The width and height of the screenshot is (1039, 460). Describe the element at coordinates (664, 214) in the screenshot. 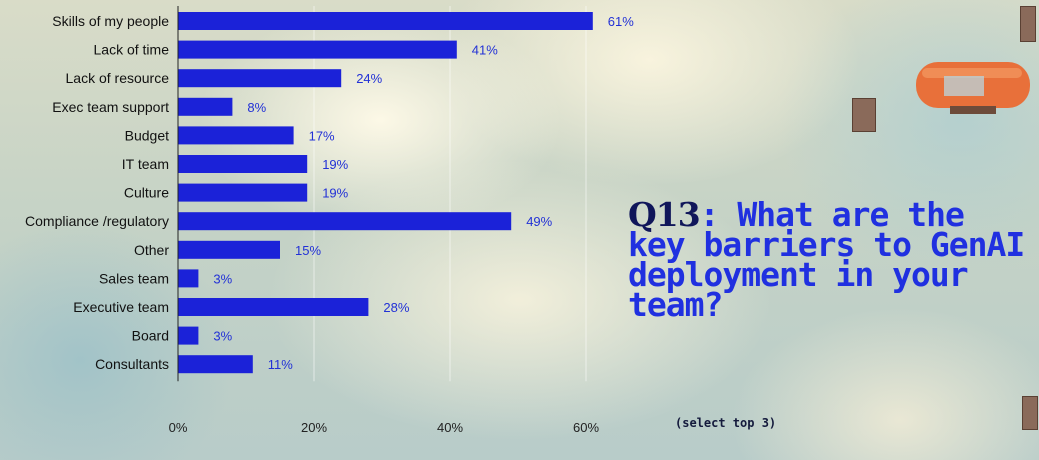

I see `question-number: Q13` at that location.